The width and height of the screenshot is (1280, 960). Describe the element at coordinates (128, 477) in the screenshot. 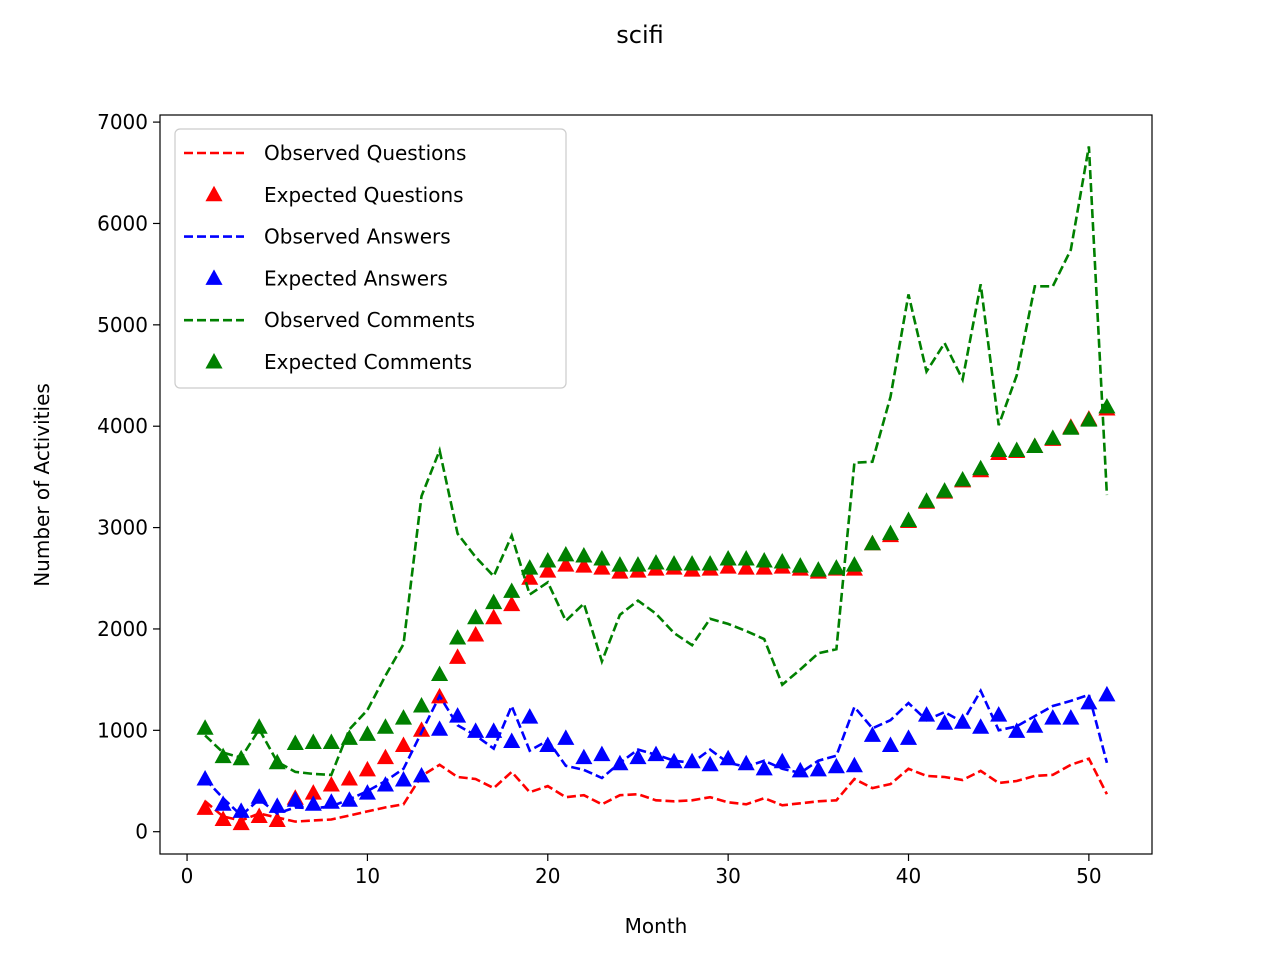

I see `y-axis: 0 1000 2000 3000 4000 5000 6000 7000` at that location.